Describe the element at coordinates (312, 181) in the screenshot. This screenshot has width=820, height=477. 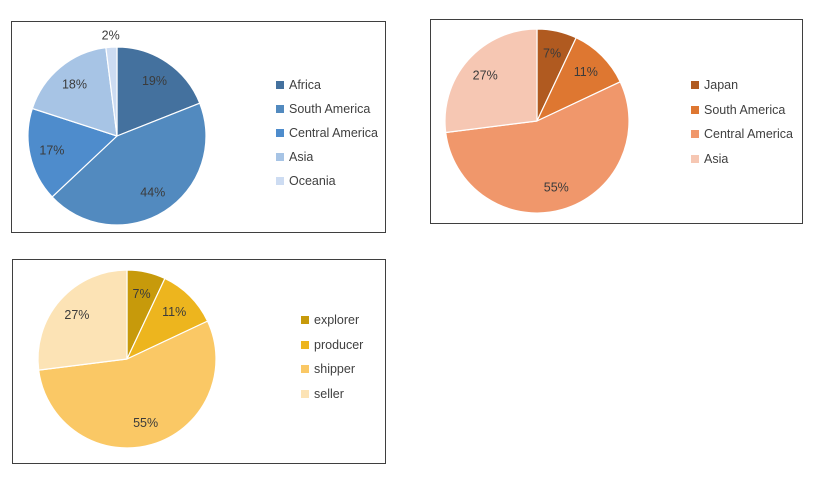
I see `legend-label: Oceania` at that location.